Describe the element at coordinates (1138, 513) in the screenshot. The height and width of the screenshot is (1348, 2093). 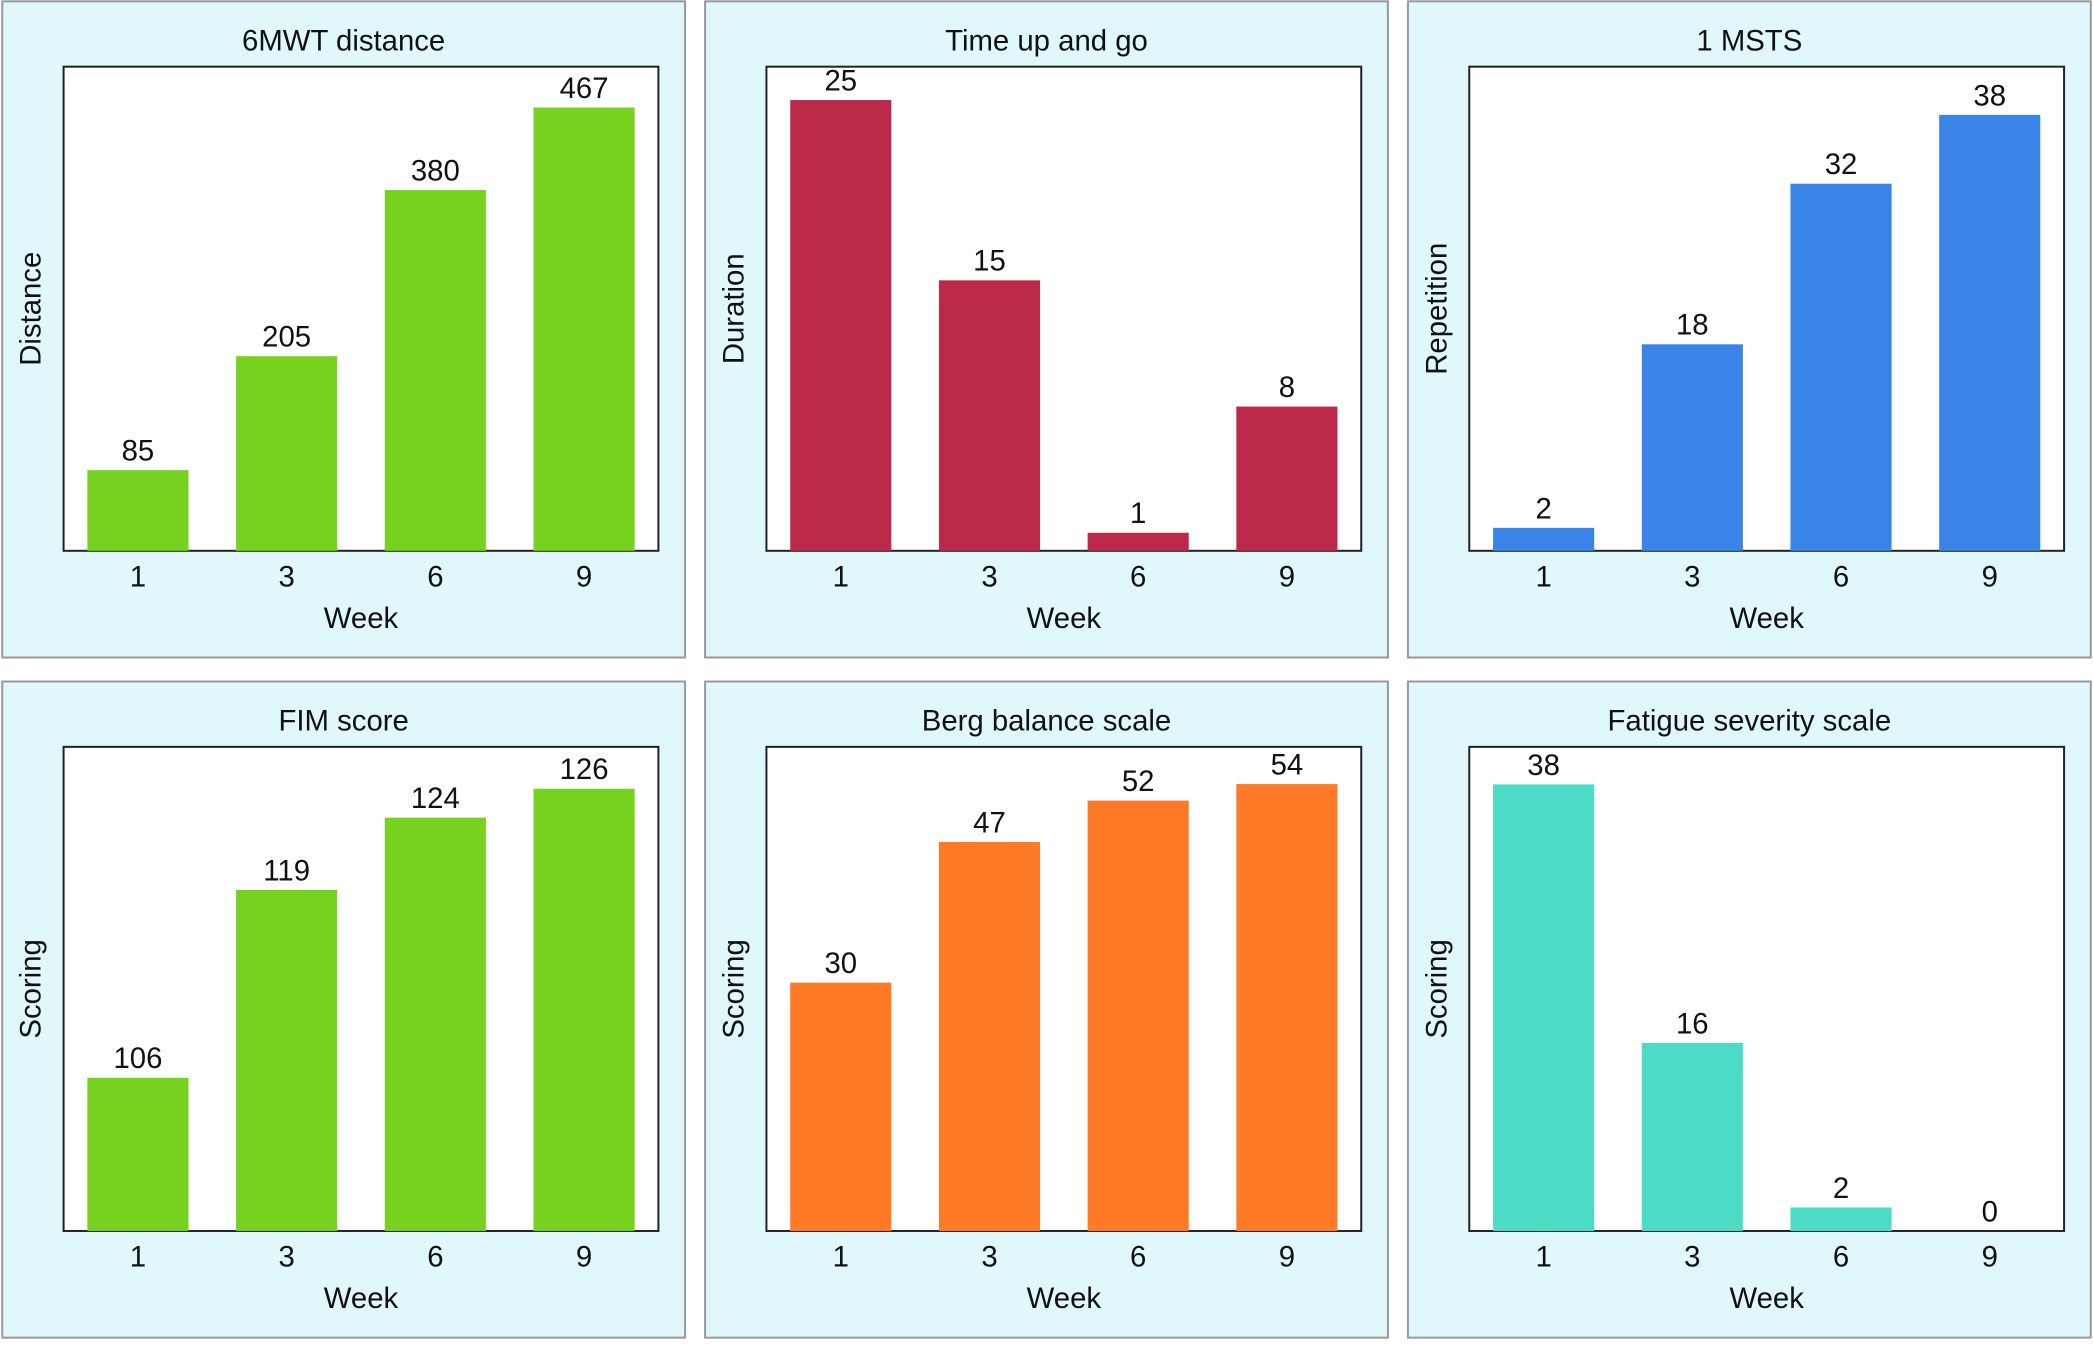
I see `value-label: 1` at that location.